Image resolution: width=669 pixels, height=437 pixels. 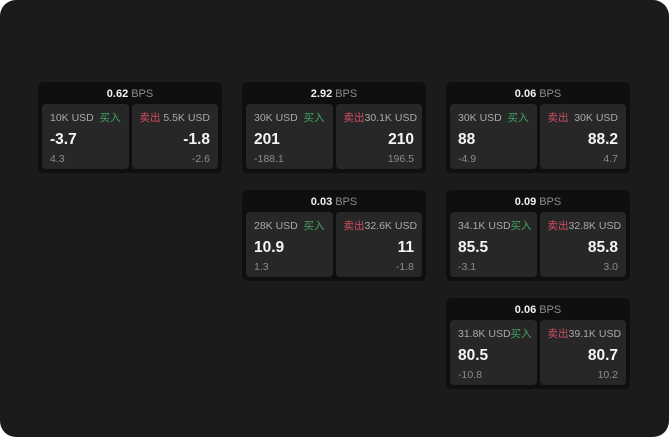 I want to click on sell-panel-top: 卖出 32.6K USD, so click(x=380, y=225).